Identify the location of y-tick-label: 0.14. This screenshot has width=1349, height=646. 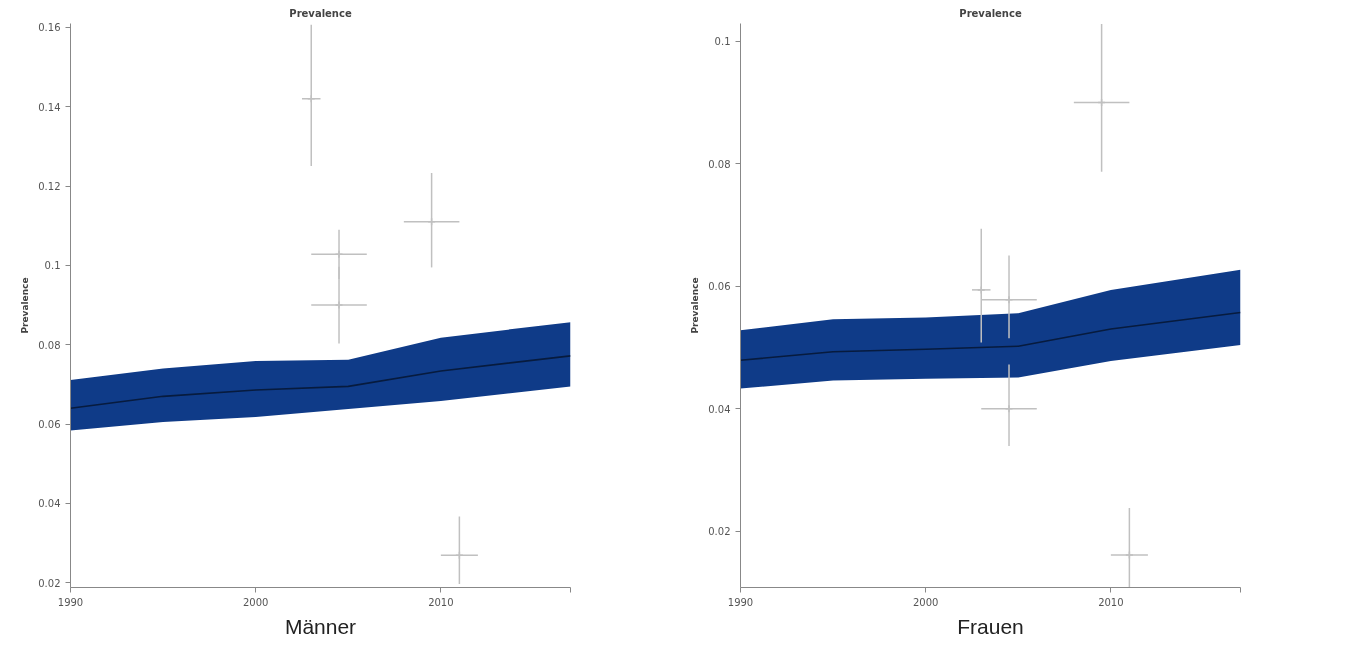
(49, 107).